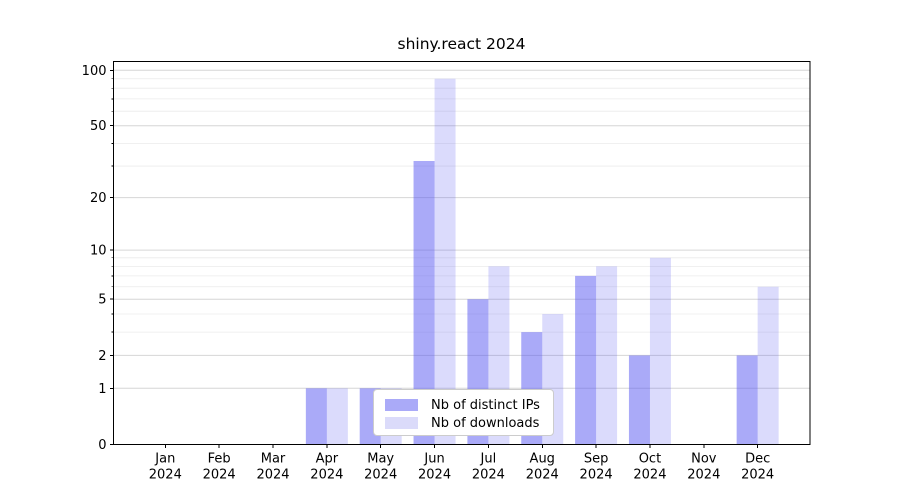 This screenshot has width=900, height=500. Describe the element at coordinates (542, 459) in the screenshot. I see `x-tick-label-month: Aug` at that location.